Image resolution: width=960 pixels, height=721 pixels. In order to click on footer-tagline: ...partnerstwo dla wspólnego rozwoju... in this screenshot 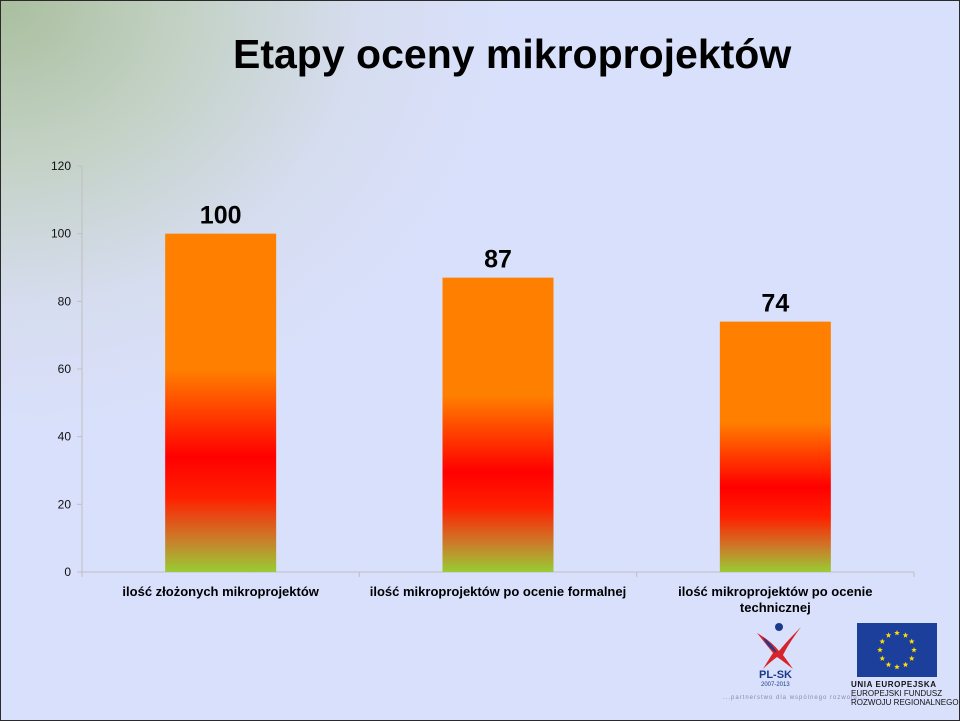, I will do `click(794, 698)`.